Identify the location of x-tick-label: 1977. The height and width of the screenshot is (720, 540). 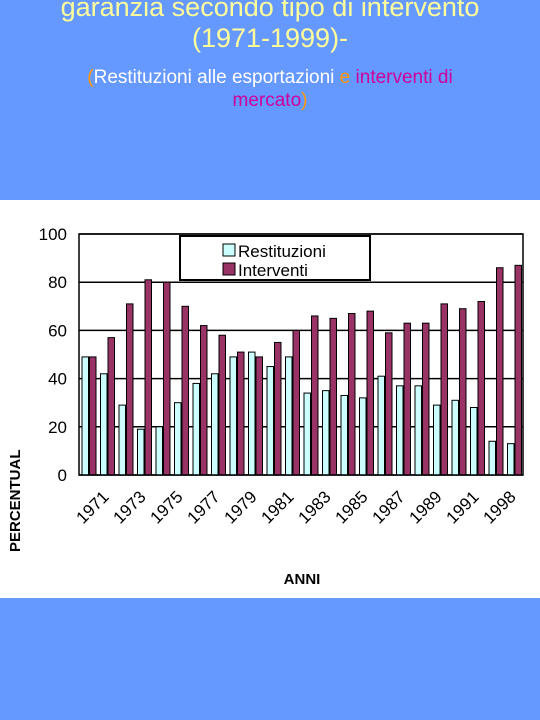
(204, 507).